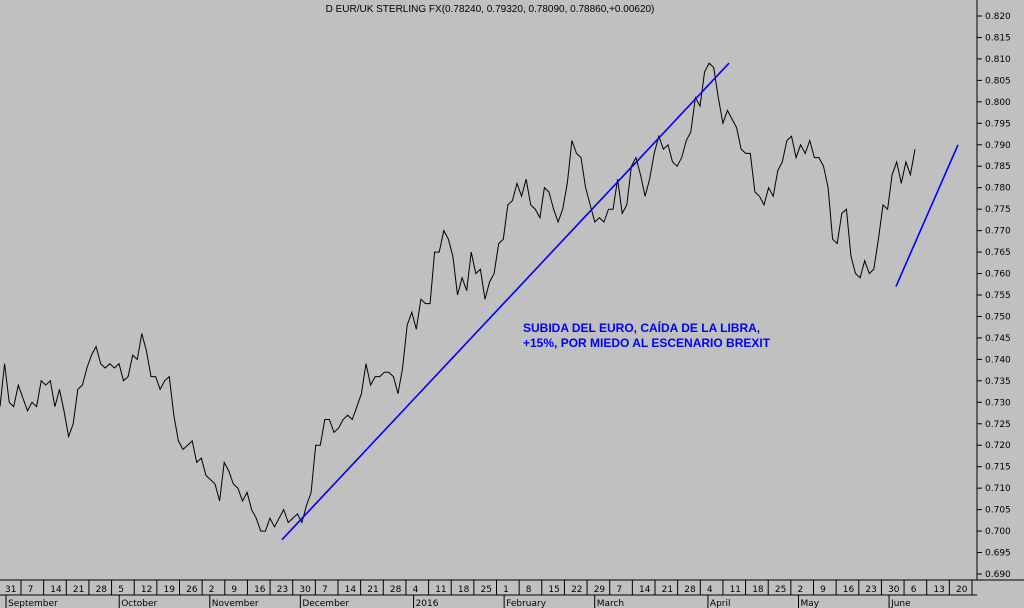  I want to click on x-month-tick-label: October, so click(139, 603).